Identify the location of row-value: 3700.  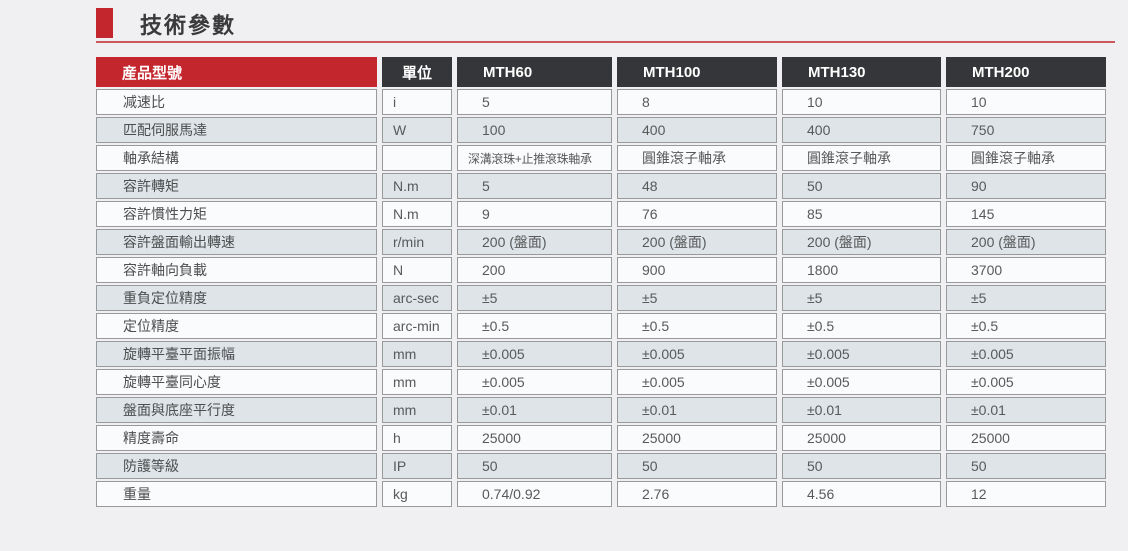
(1026, 270).